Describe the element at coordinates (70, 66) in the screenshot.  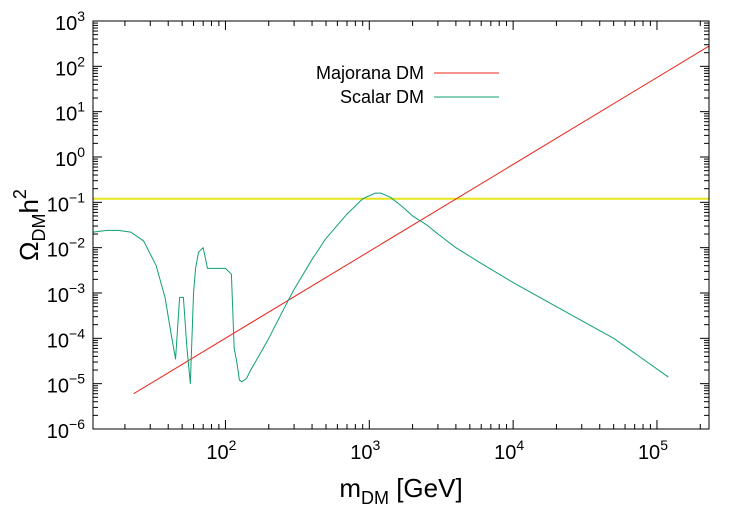
I see `y-tick-label: 10²` at that location.